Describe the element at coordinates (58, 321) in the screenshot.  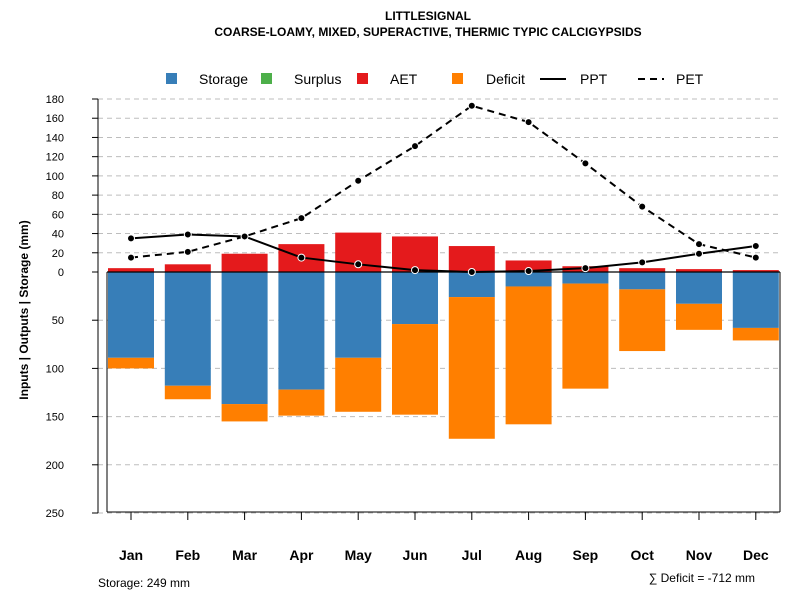
I see `y-tick-label-lower: 50` at that location.